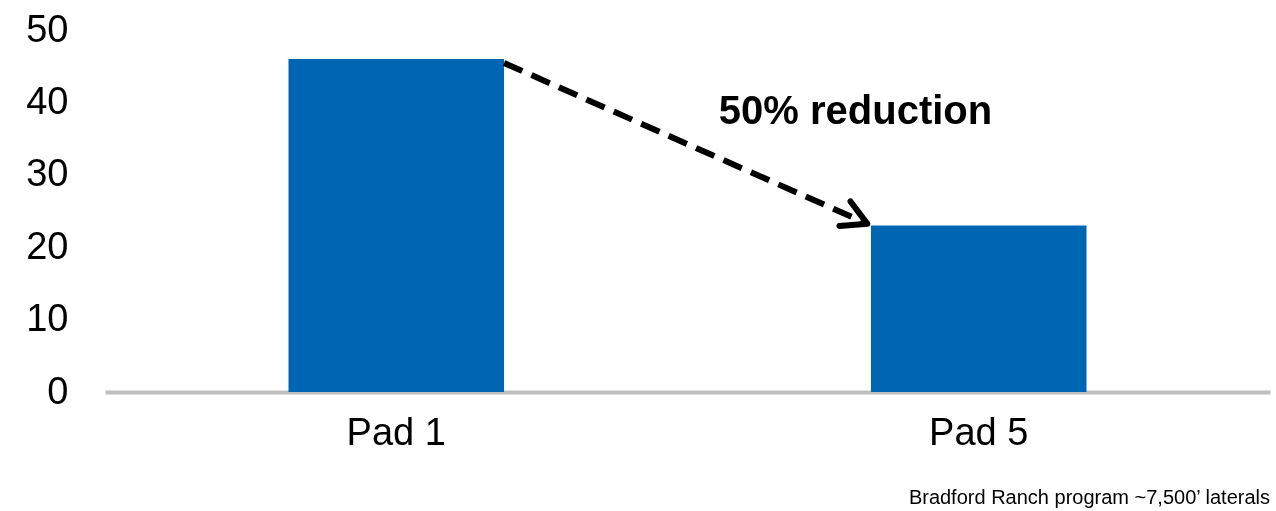 This screenshot has height=511, width=1276. I want to click on x-tick-label: Pad 1, so click(396, 431).